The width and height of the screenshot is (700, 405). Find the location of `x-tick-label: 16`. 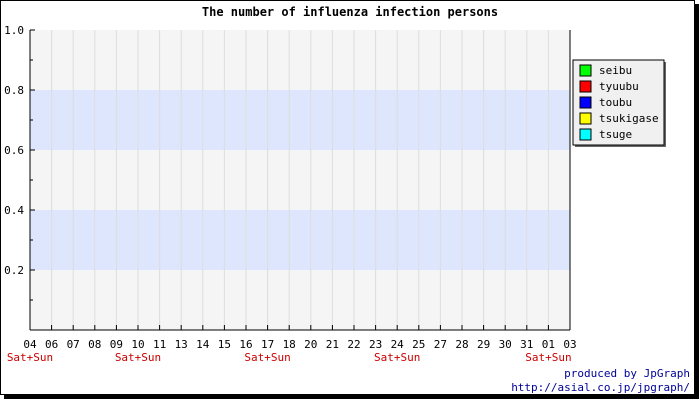

x-tick-label: 16 is located at coordinates (245, 344).